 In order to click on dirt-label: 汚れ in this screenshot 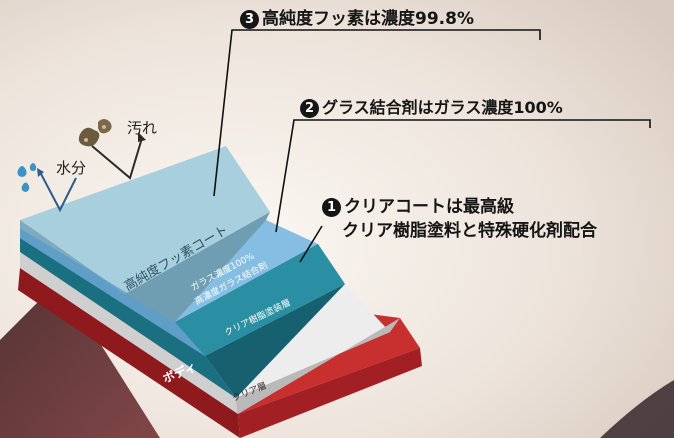, I will do `click(142, 128)`.